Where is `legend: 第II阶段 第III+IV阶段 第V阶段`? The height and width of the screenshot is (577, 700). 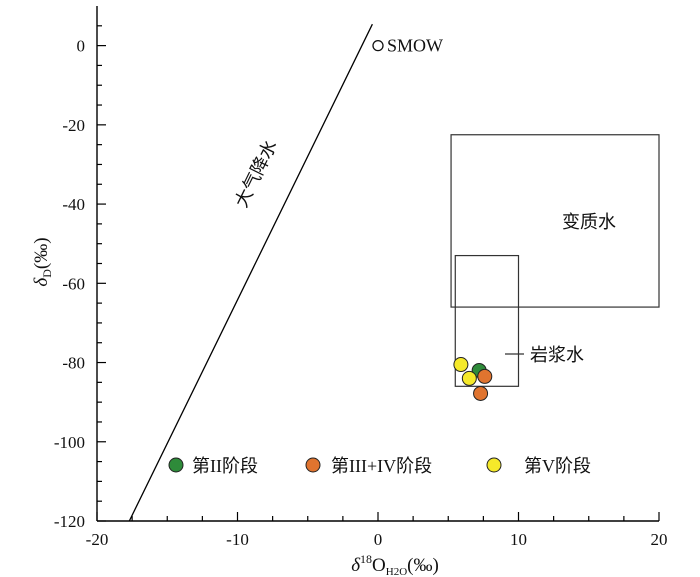 legend: 第II阶段 第III+IV阶段 第V阶段 is located at coordinates (379, 466).